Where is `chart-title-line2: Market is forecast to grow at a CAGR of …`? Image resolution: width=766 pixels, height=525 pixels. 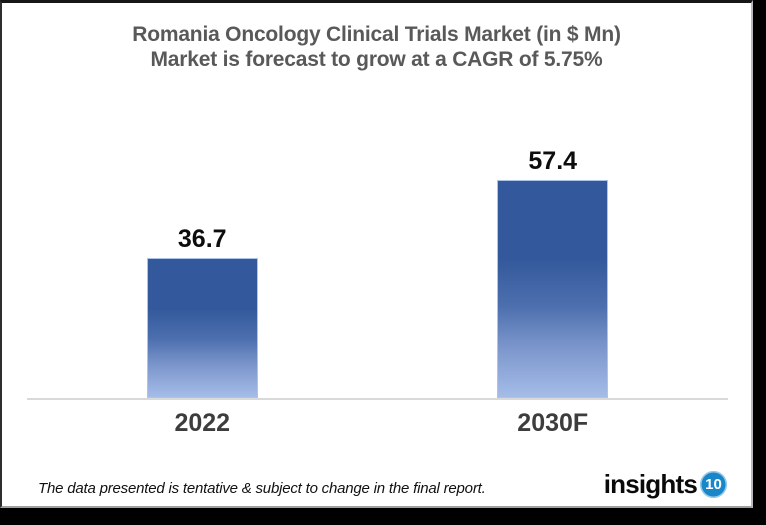 chart-title-line2: Market is forecast to grow at a CAGR of … is located at coordinates (376, 59).